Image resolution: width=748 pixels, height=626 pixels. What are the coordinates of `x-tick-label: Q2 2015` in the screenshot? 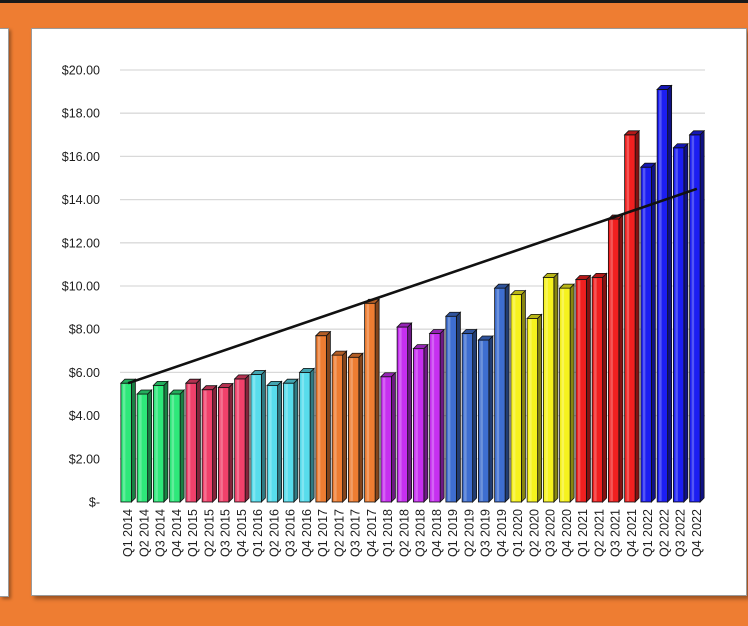 It's located at (209, 533).